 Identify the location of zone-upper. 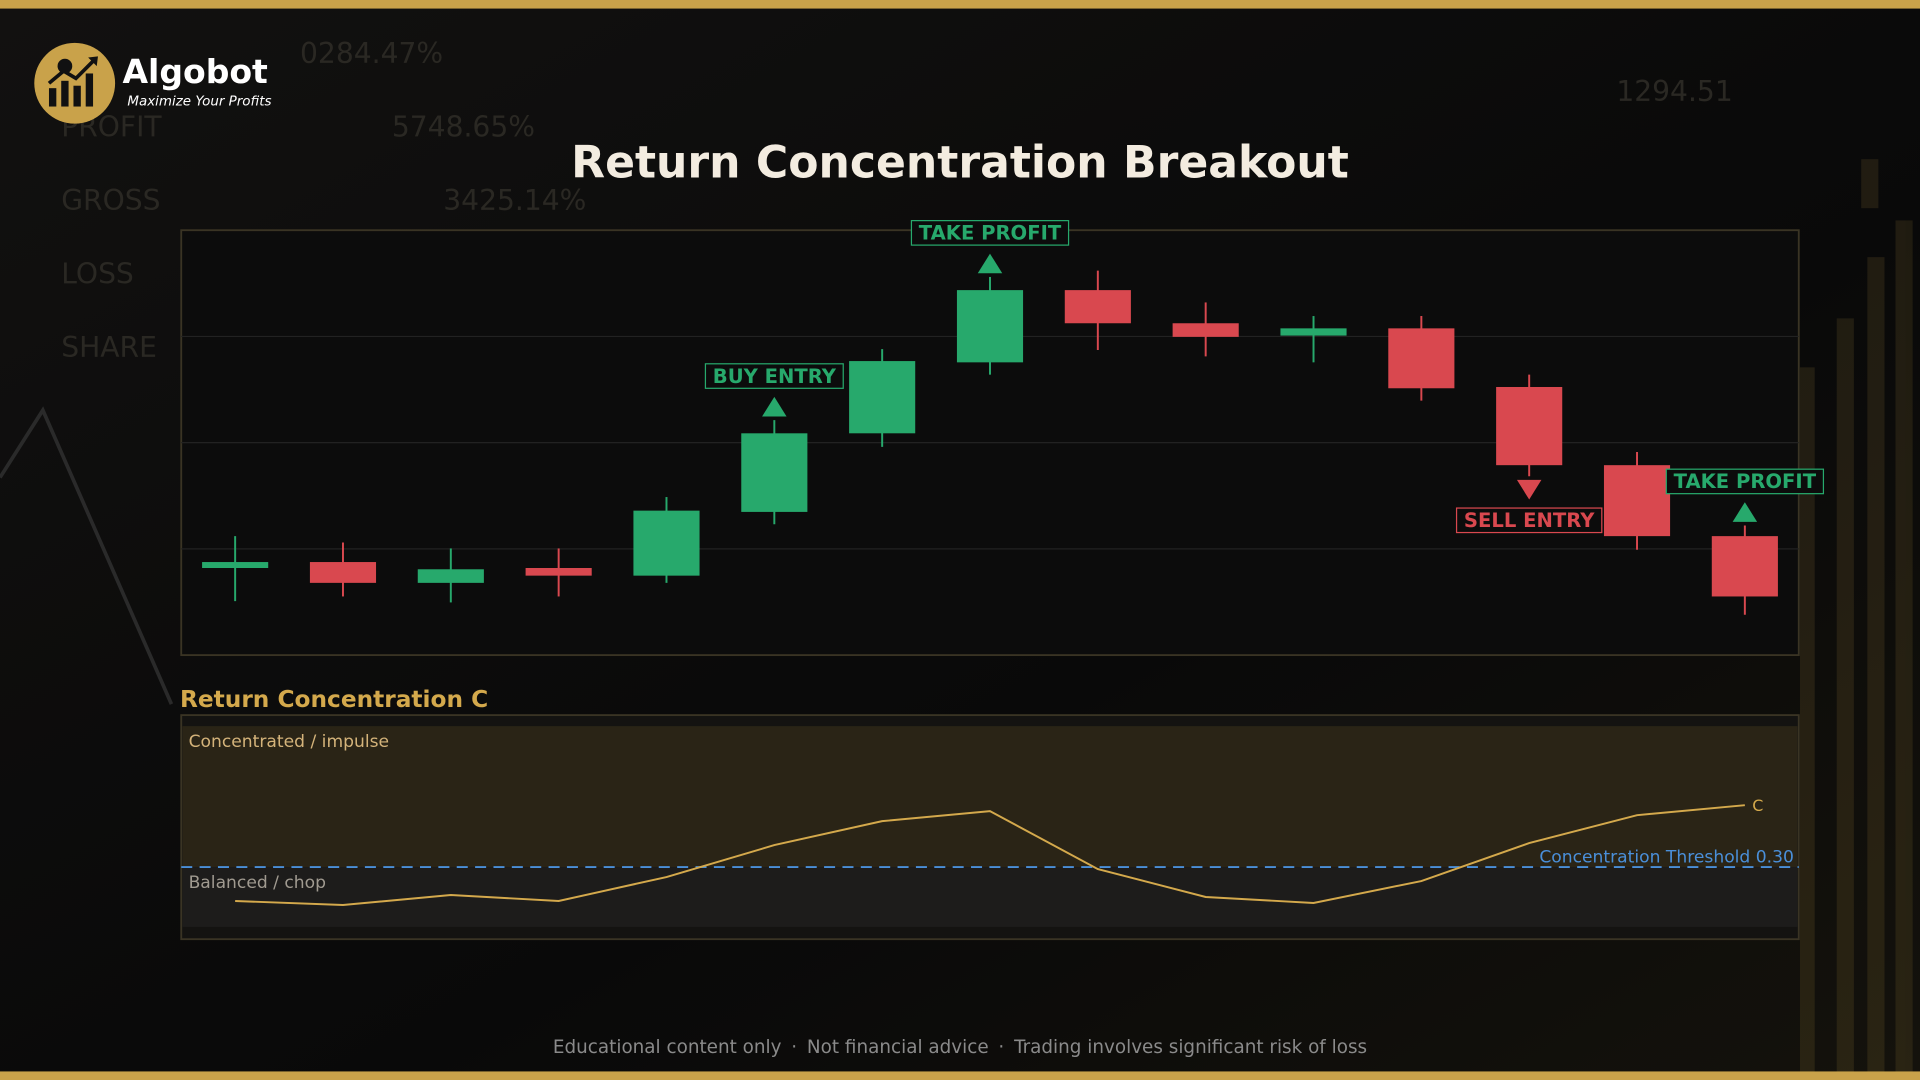
(990, 797).